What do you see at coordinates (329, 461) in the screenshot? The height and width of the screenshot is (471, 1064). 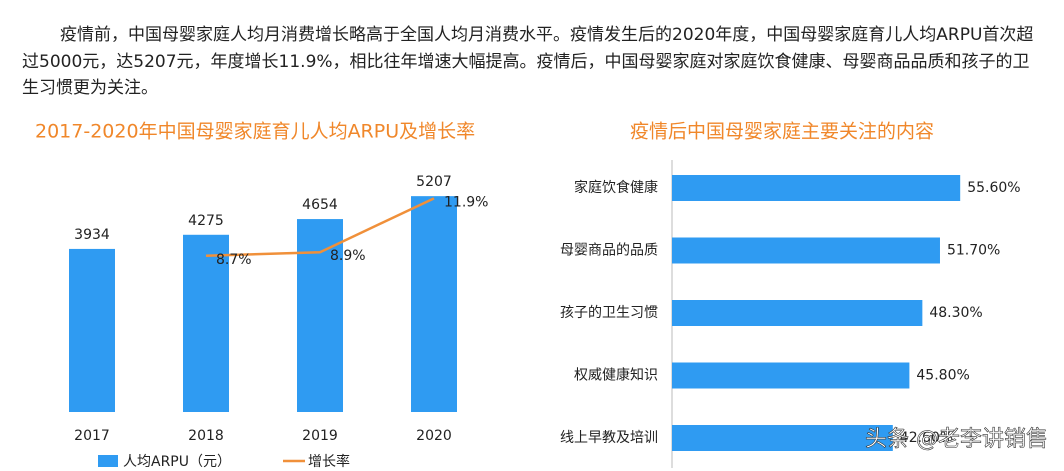 I see `legend-label: 增长率` at bounding box center [329, 461].